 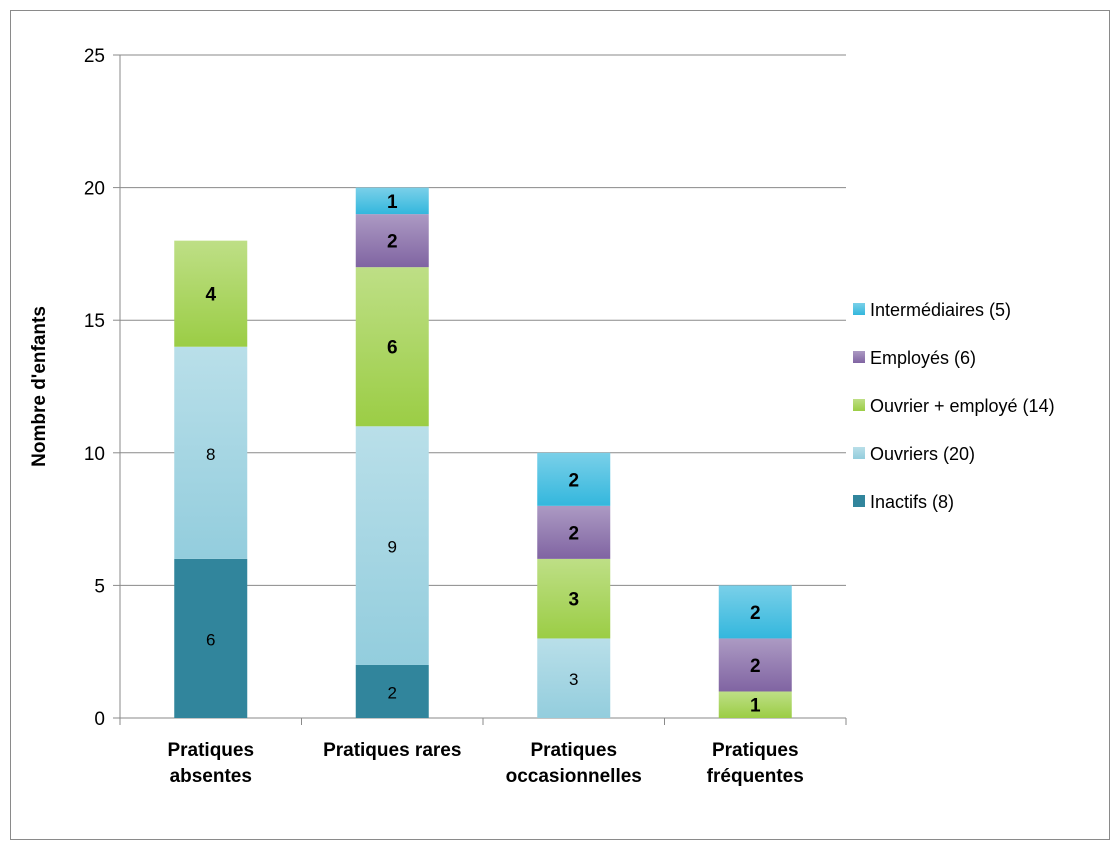 What do you see at coordinates (940, 310) in the screenshot?
I see `legend-label: Intermédiaires (5)` at bounding box center [940, 310].